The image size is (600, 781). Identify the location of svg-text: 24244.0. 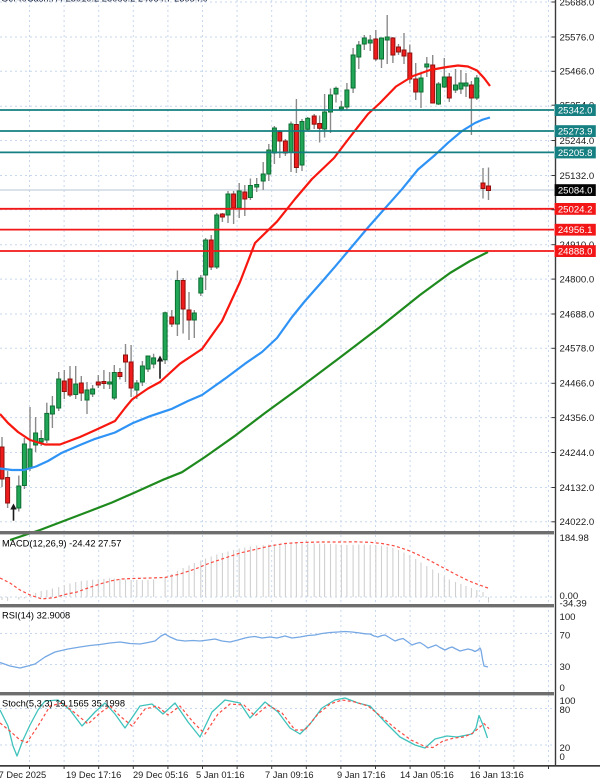
(577, 453).